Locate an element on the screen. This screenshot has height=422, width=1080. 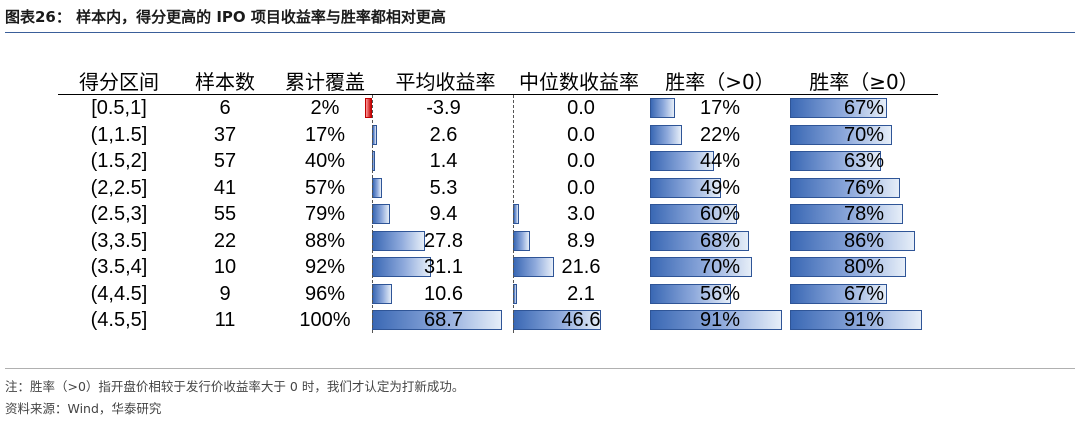
avg-return-value: 1.4 is located at coordinates (443, 161).